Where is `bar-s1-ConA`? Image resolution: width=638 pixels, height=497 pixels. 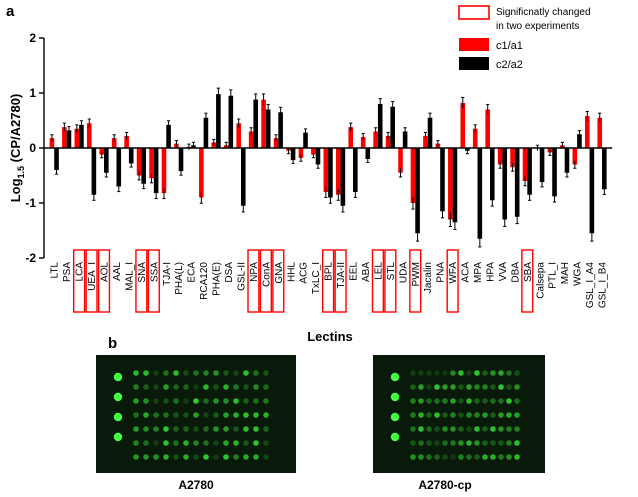
bar-s1-ConA is located at coordinates (263, 123).